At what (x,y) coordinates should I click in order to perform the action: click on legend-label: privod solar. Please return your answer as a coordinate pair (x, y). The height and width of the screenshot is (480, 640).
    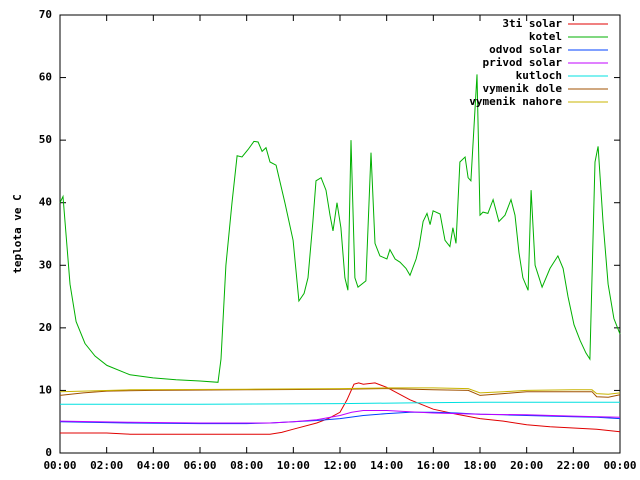
    Looking at the image, I should click on (523, 62).